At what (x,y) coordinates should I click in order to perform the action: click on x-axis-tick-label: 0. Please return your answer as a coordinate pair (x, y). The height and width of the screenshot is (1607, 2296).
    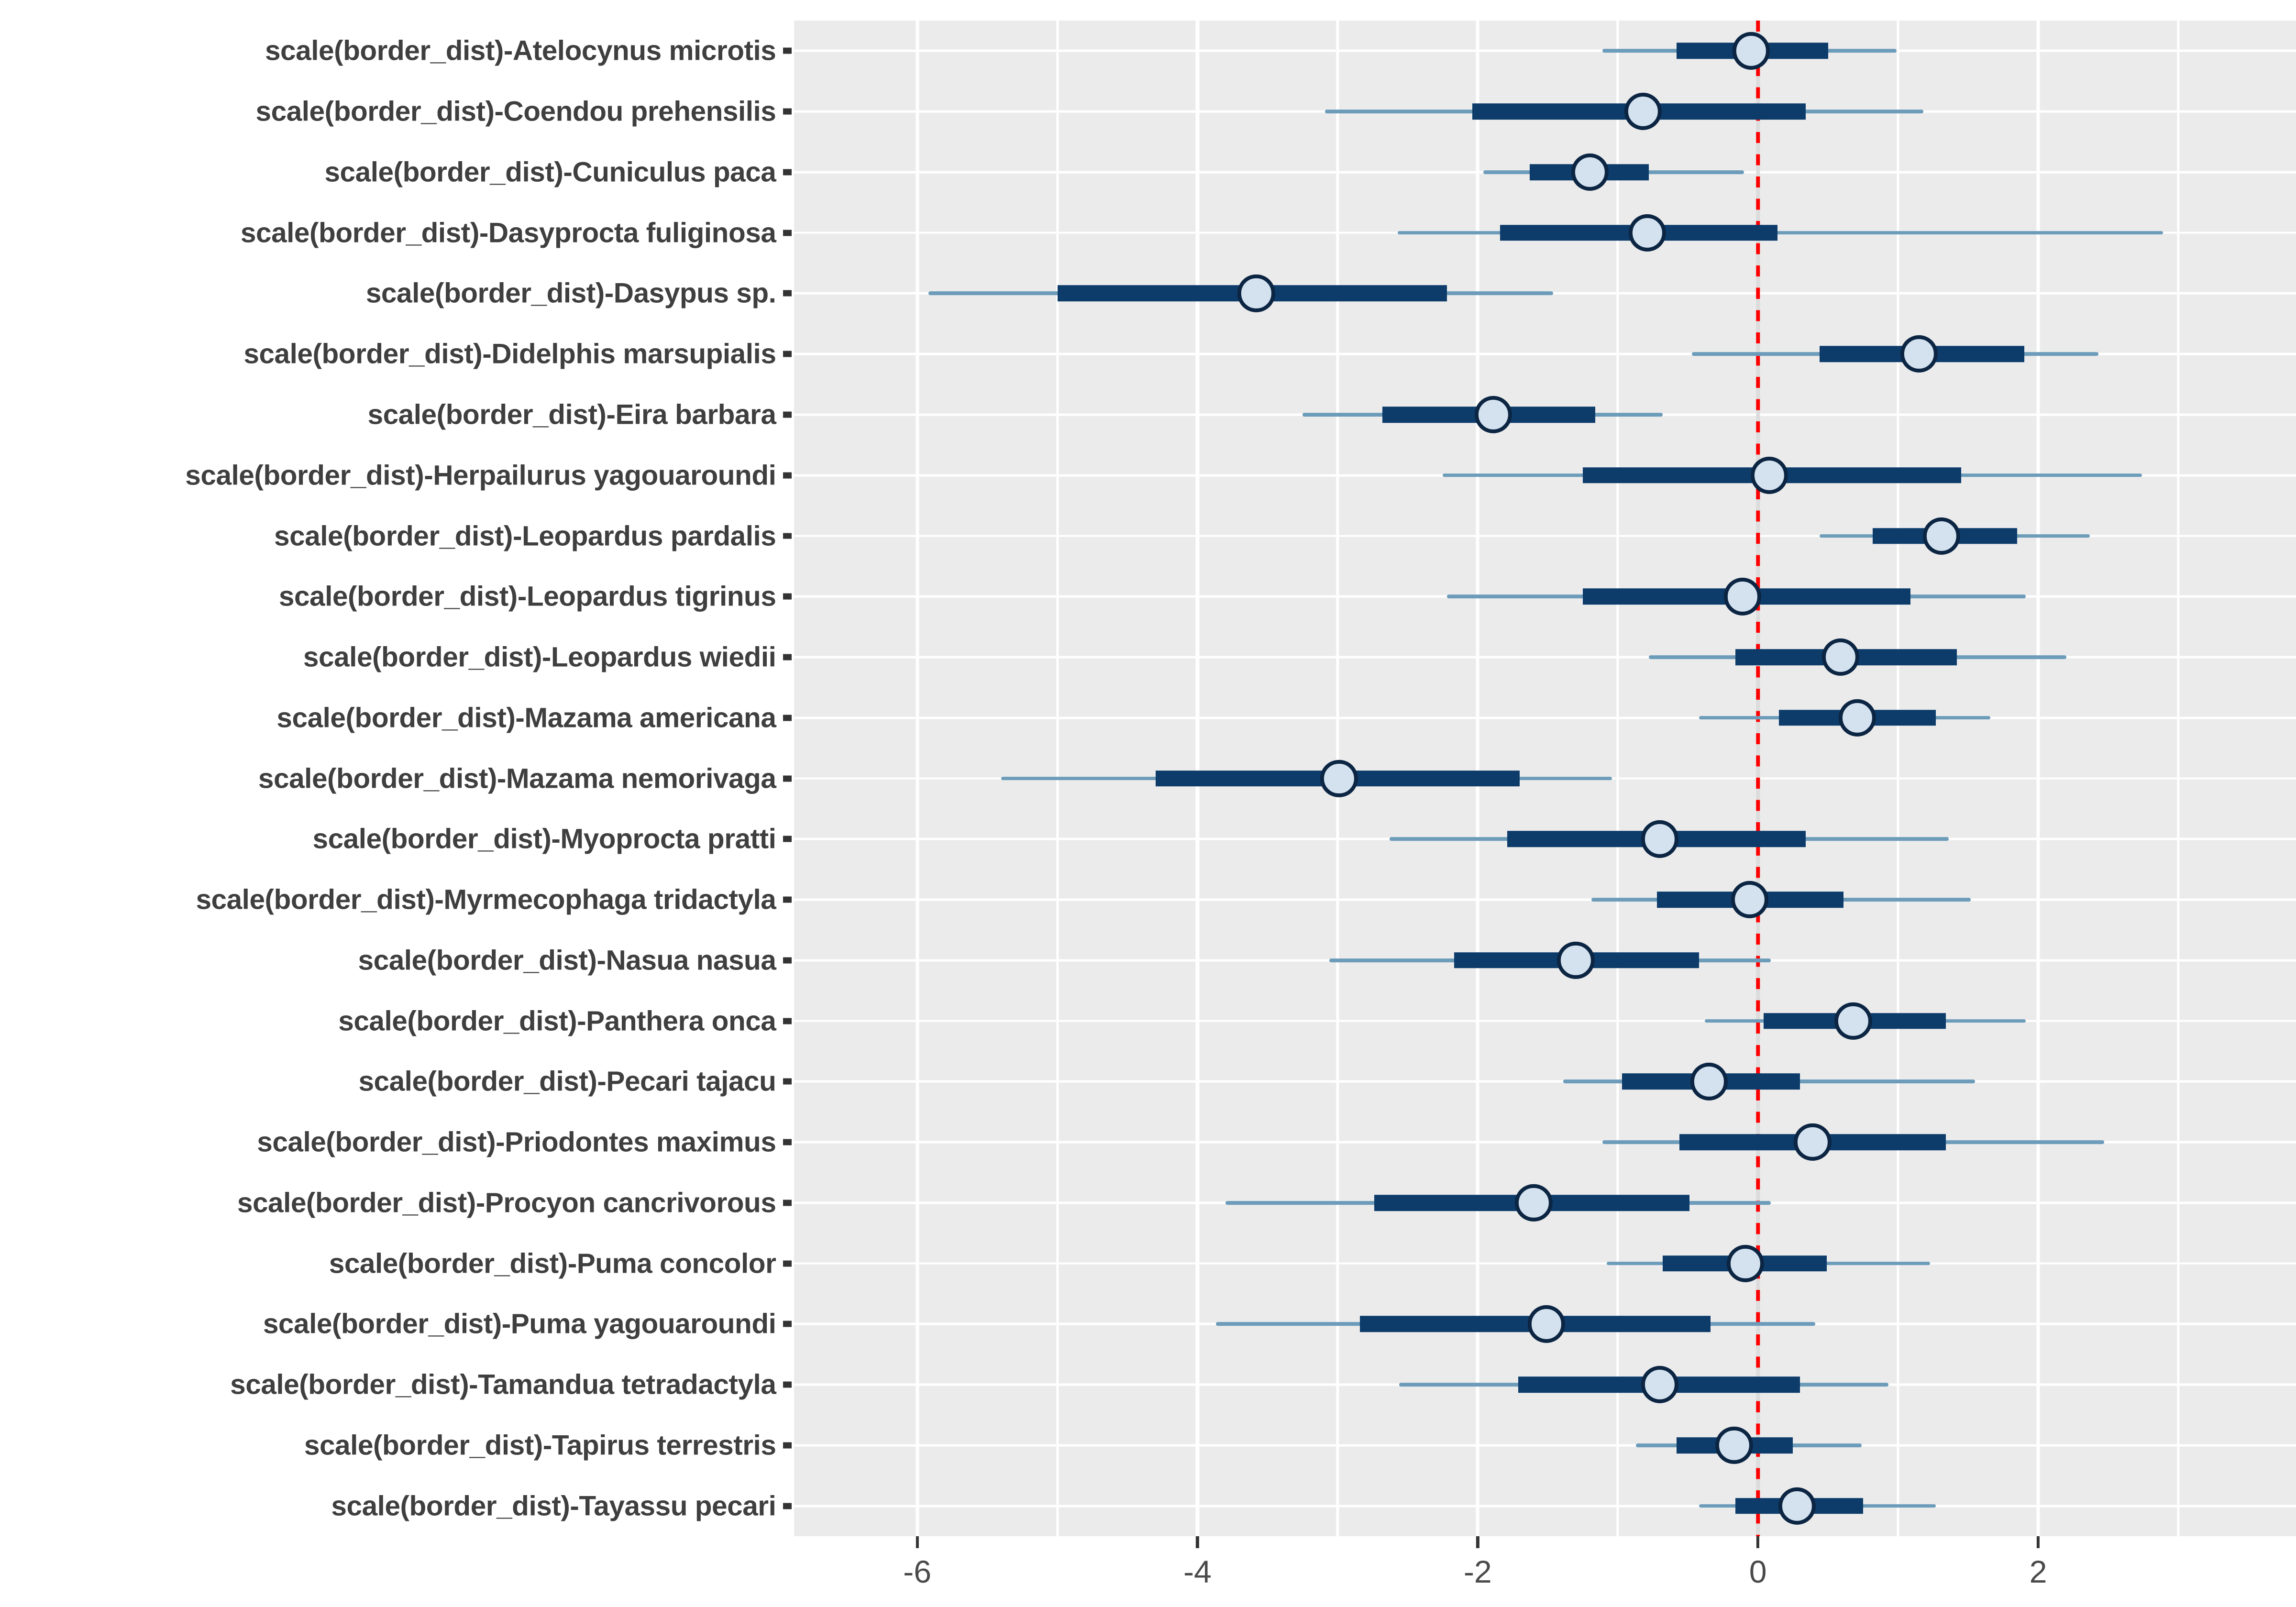
    Looking at the image, I should click on (1758, 1572).